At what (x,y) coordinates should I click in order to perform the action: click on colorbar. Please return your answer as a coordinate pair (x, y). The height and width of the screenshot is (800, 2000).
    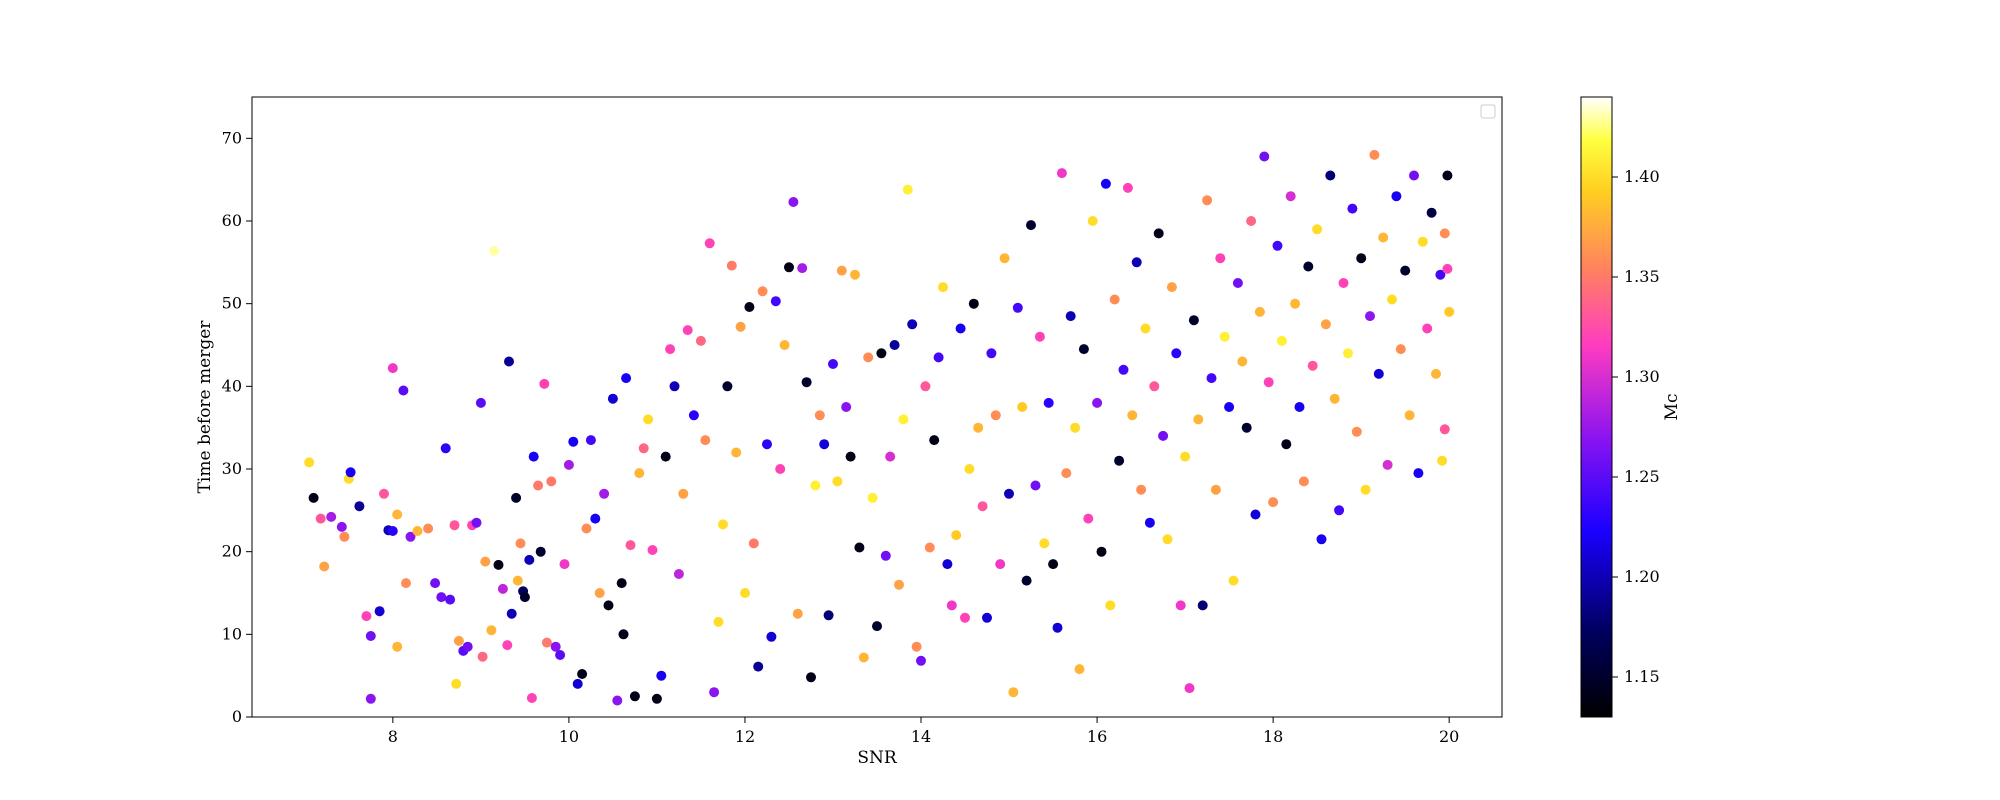
    Looking at the image, I should click on (1596, 407).